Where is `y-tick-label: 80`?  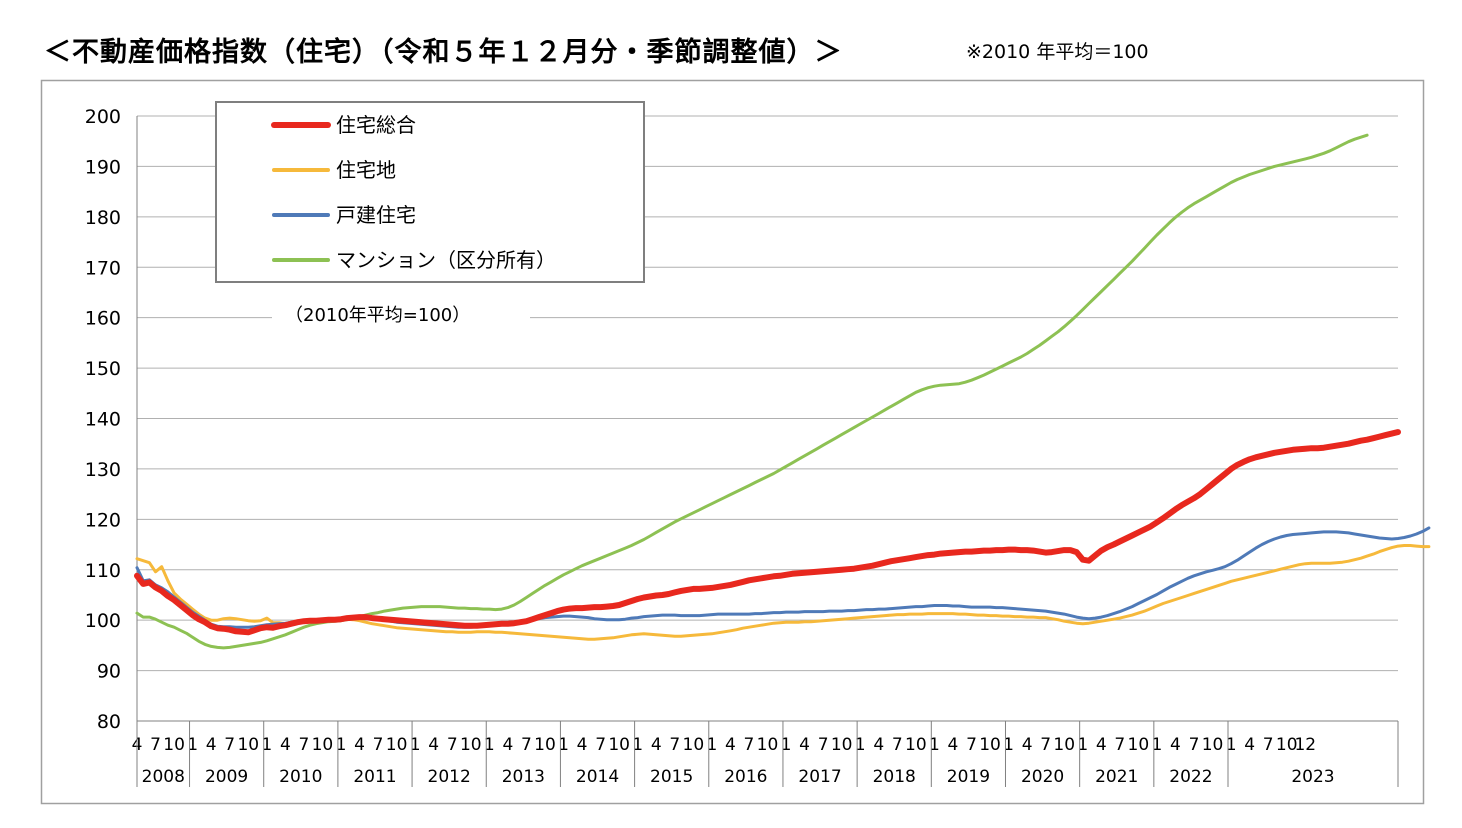
y-tick-label: 80 is located at coordinates (109, 722).